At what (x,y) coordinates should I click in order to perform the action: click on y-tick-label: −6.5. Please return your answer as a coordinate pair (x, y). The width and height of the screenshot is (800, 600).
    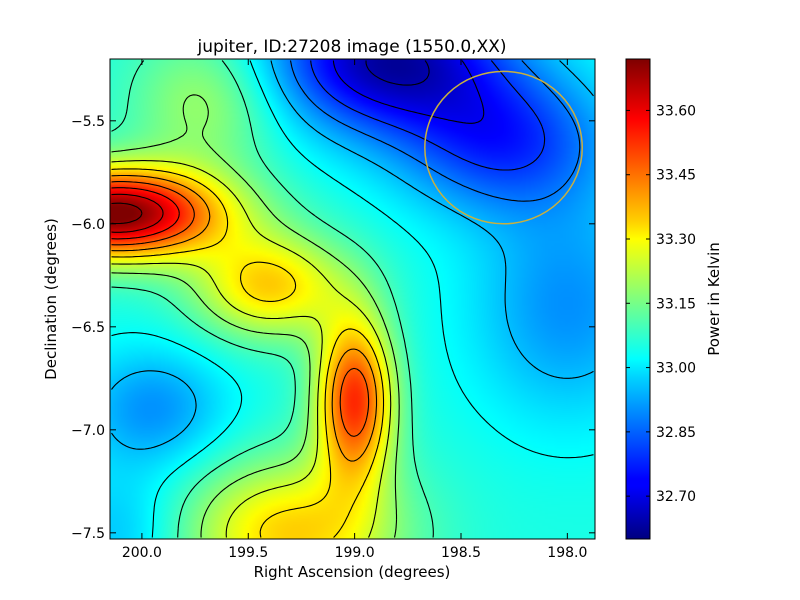
    Looking at the image, I should click on (88, 328).